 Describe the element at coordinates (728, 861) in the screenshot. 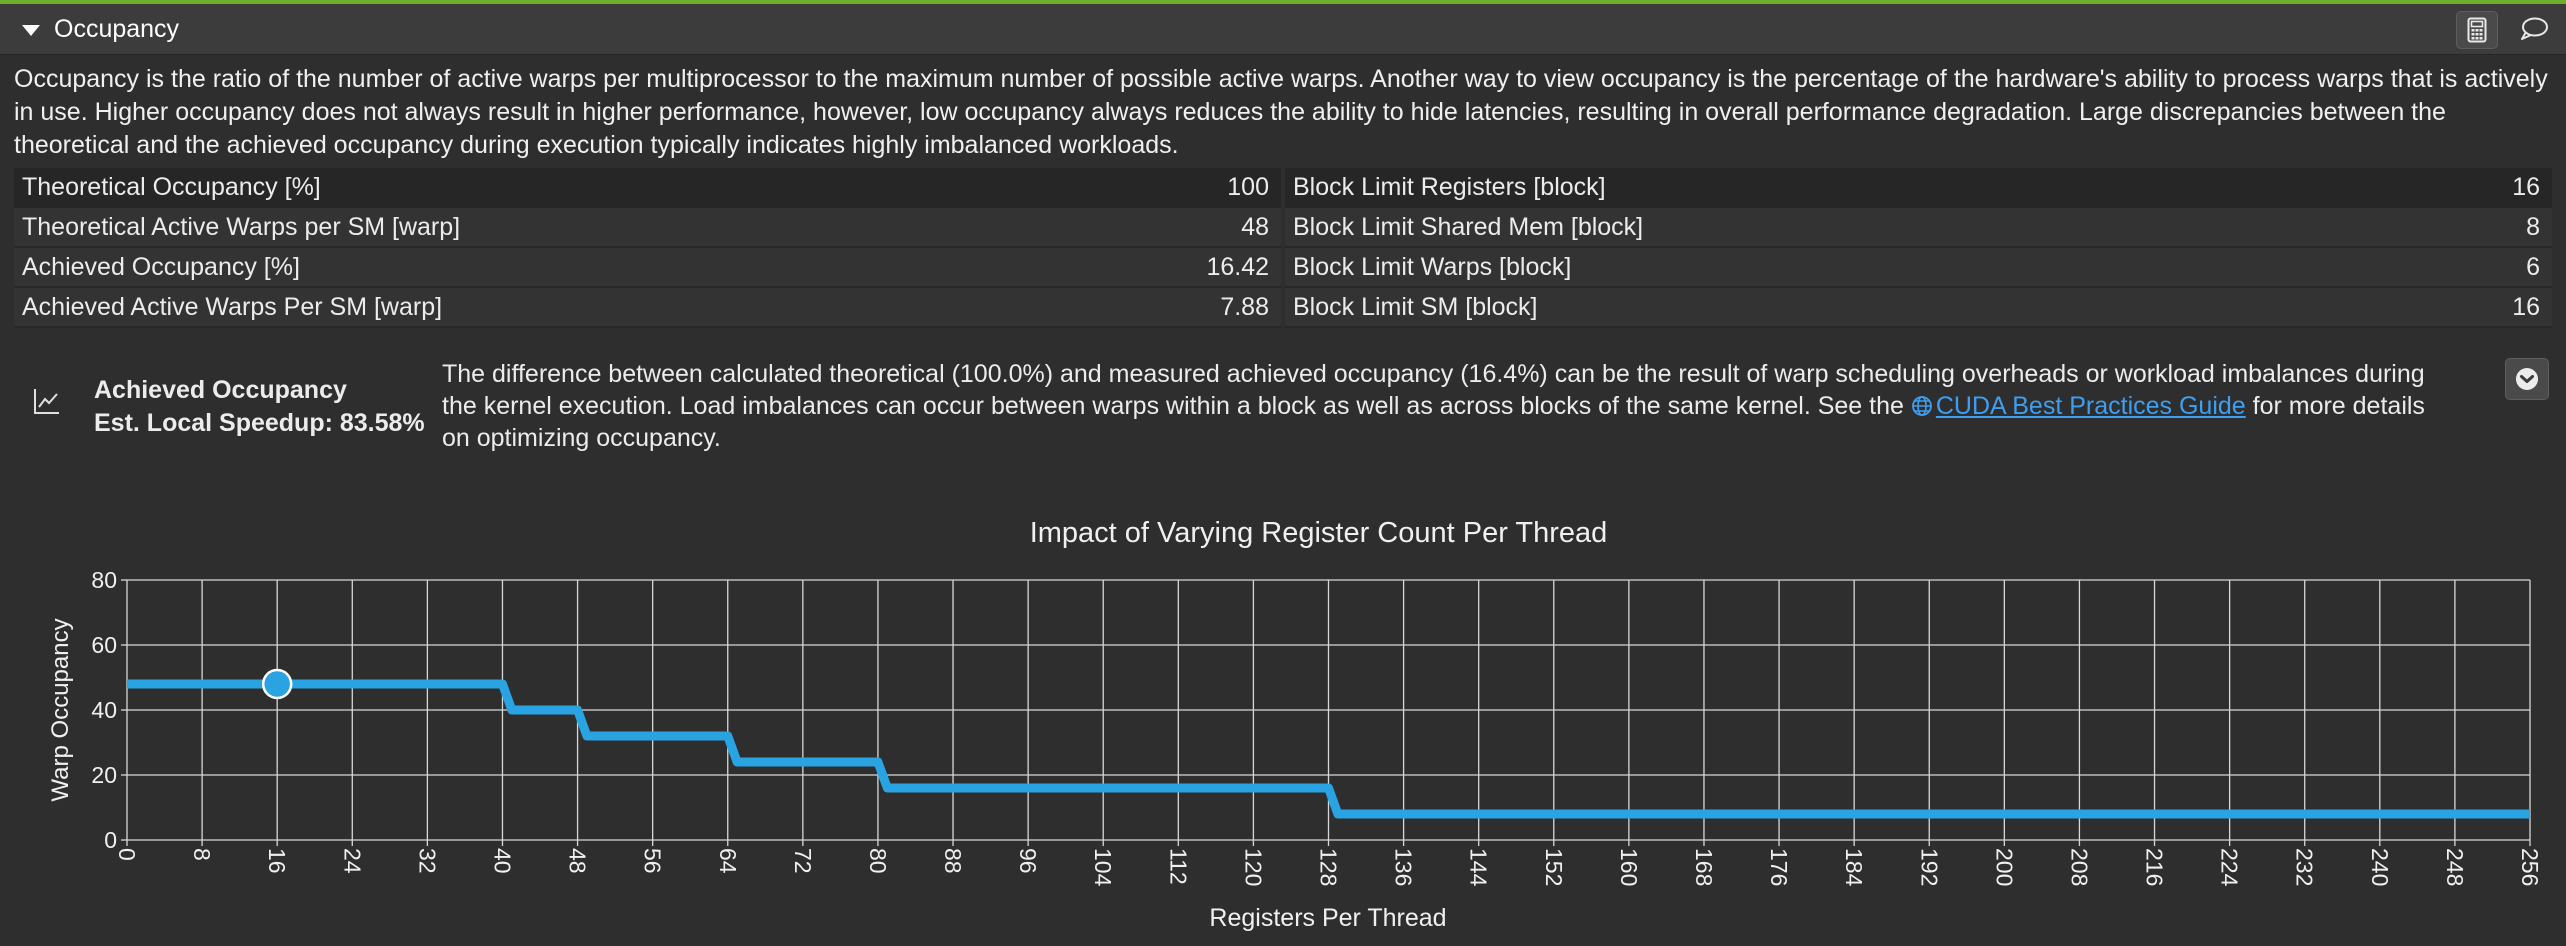

I see `x-tick-label: 64` at that location.